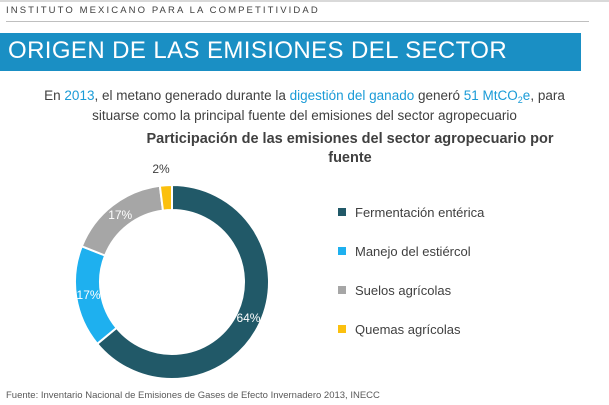  What do you see at coordinates (79, 95) in the screenshot?
I see `summary-year: 2013` at bounding box center [79, 95].